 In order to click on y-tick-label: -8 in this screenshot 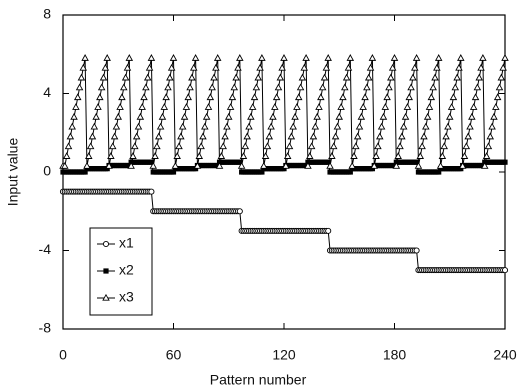, I will do `click(45, 328)`.